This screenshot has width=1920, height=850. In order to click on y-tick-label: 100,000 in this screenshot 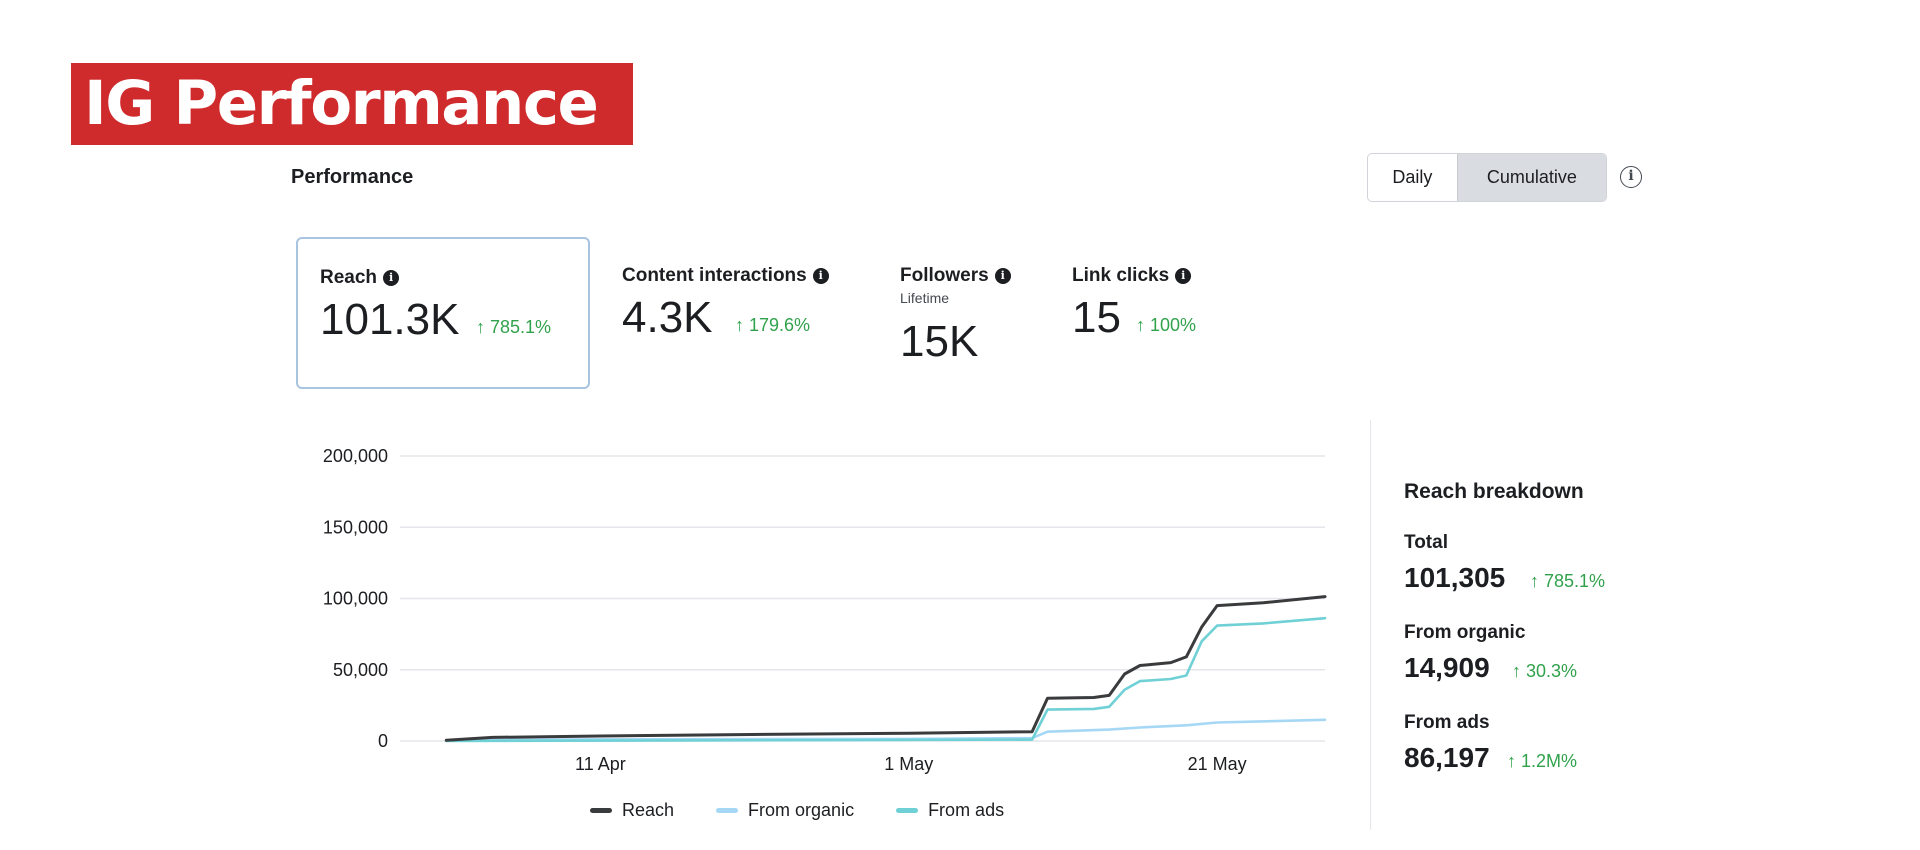, I will do `click(355, 599)`.